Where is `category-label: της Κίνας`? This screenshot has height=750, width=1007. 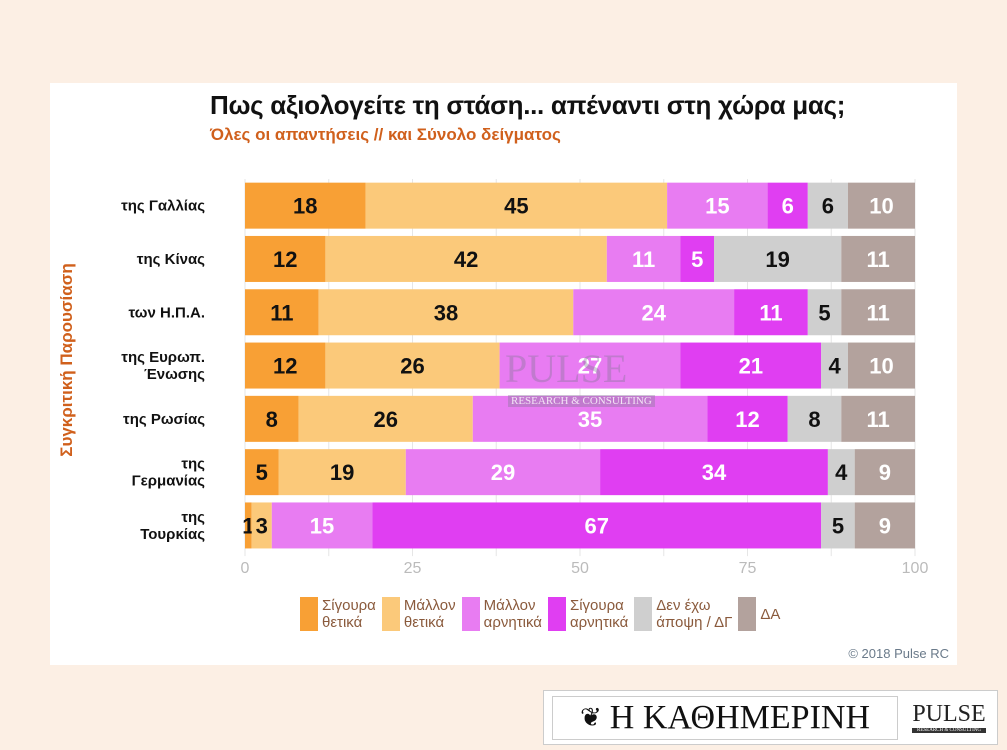 category-label: της Κίνας is located at coordinates (171, 259).